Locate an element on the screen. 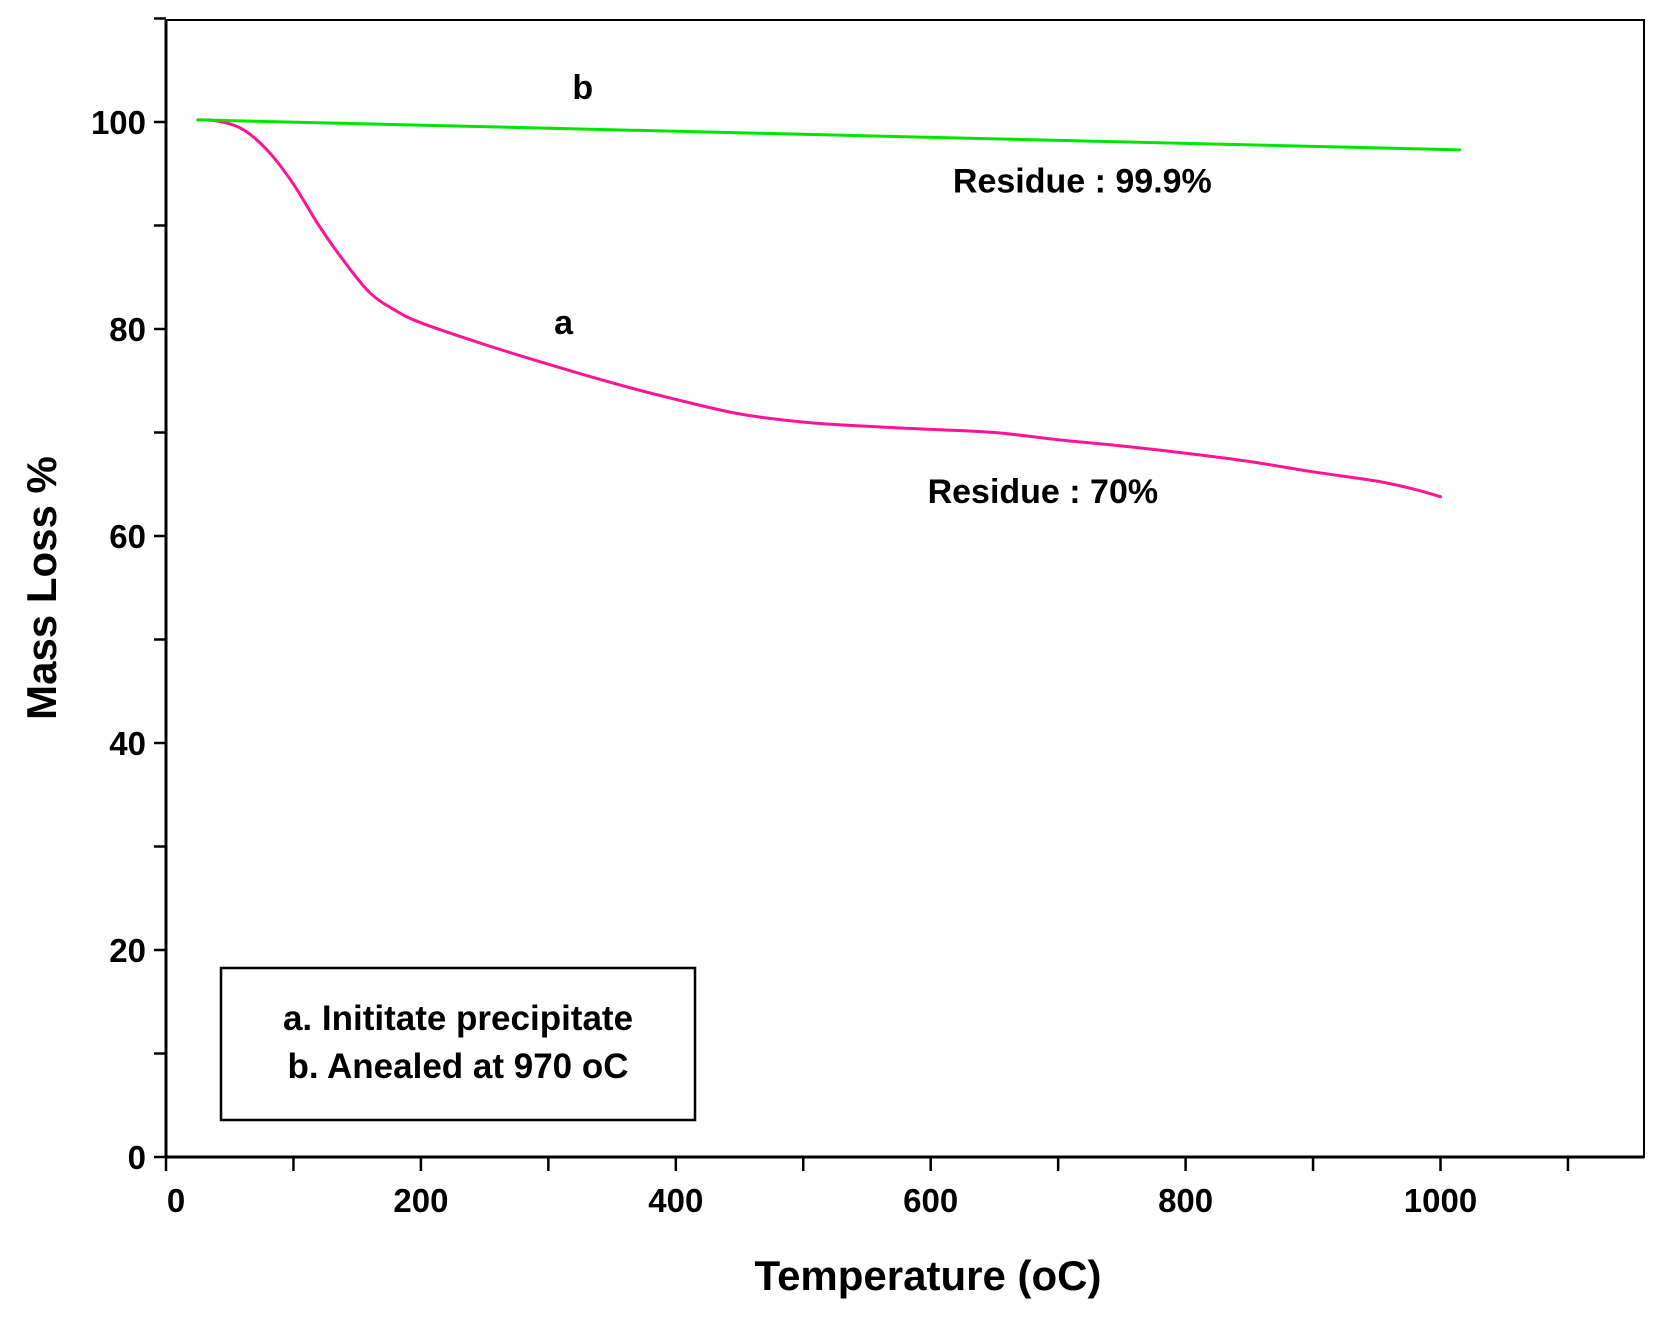 Image resolution: width=1669 pixels, height=1319 pixels. x-axis-title: Temperature (oC) is located at coordinates (928, 1275).